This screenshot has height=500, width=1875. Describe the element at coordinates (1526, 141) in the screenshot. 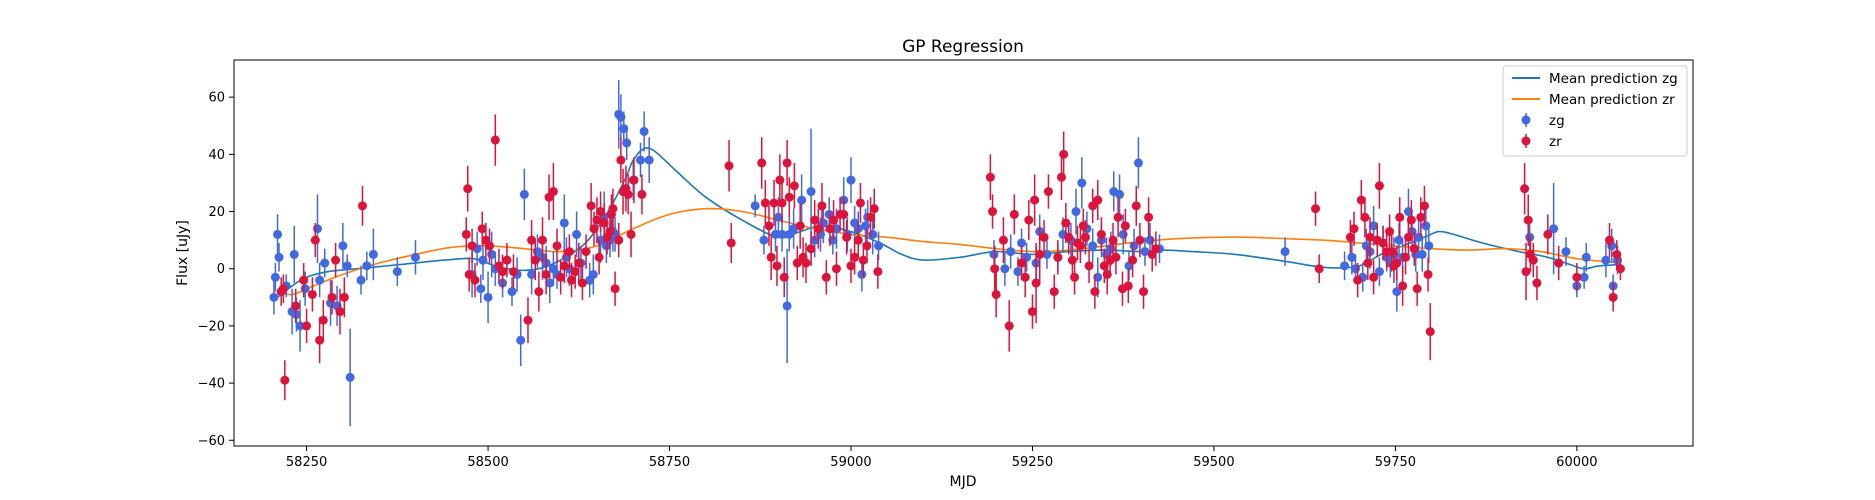

I see `legend-zr-marker-icon` at that location.